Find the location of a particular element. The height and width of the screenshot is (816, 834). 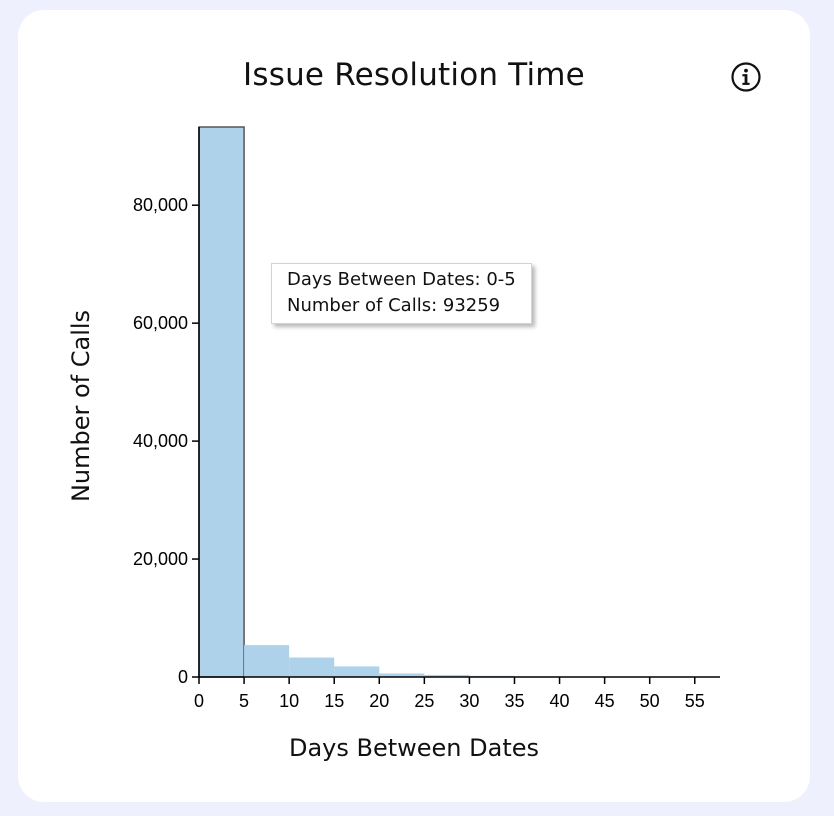

tooltip-line-calls: Number of Calls: 93259 is located at coordinates (401, 306).